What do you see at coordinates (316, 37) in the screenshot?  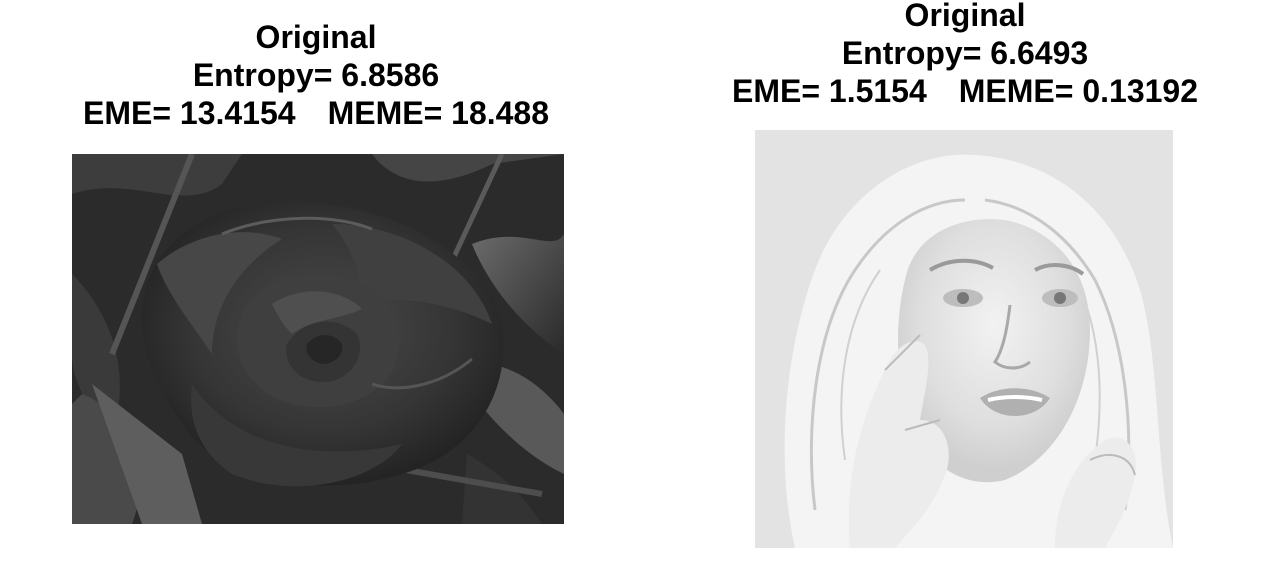 I see `left-title: Original` at bounding box center [316, 37].